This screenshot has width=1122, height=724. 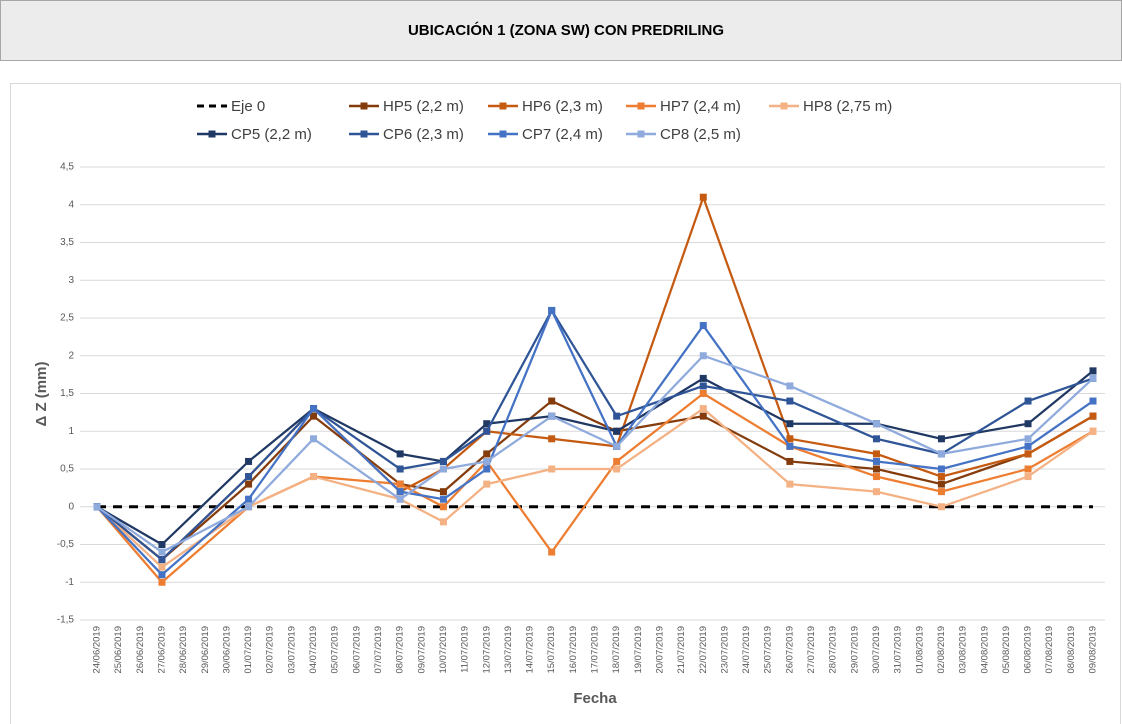 I want to click on x-tick-label: 09/07/2019, so click(x=421, y=650).